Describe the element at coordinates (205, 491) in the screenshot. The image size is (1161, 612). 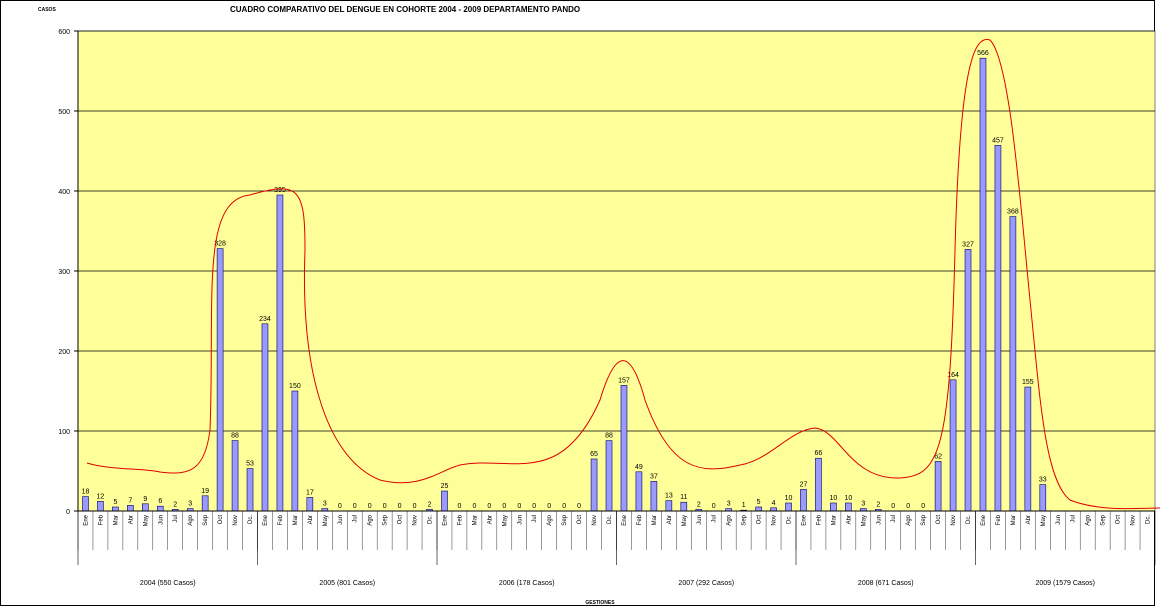
I see `data-label: 19` at that location.